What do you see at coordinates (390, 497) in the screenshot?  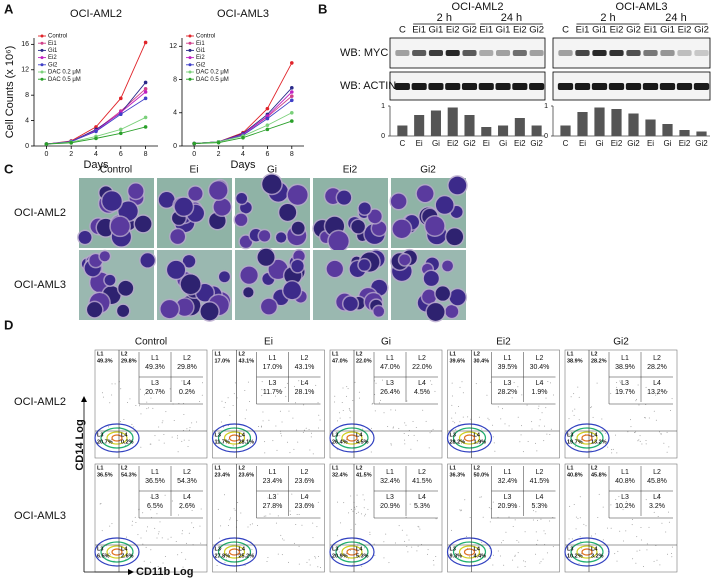 I see `table-quadrant: L3` at bounding box center [390, 497].